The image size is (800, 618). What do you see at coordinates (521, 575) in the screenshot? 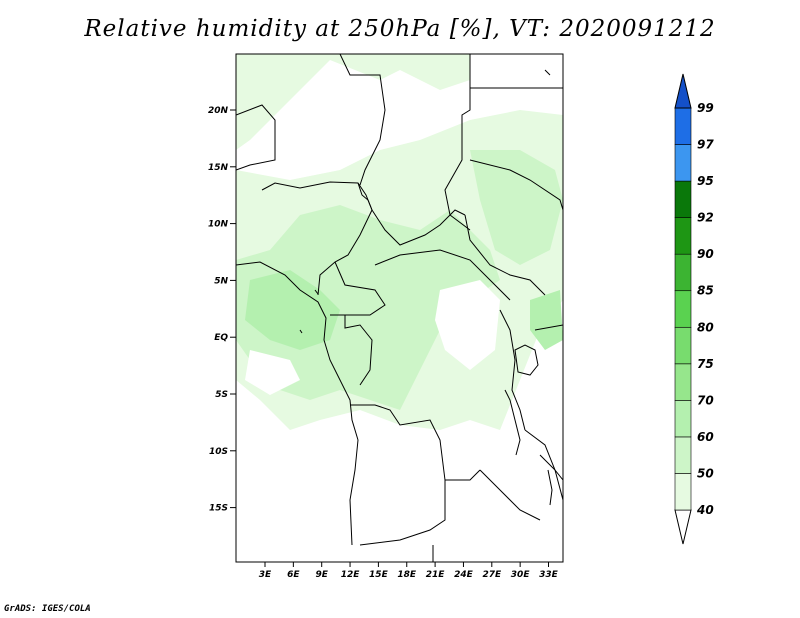
I see `lon-label: 30E` at bounding box center [521, 575].